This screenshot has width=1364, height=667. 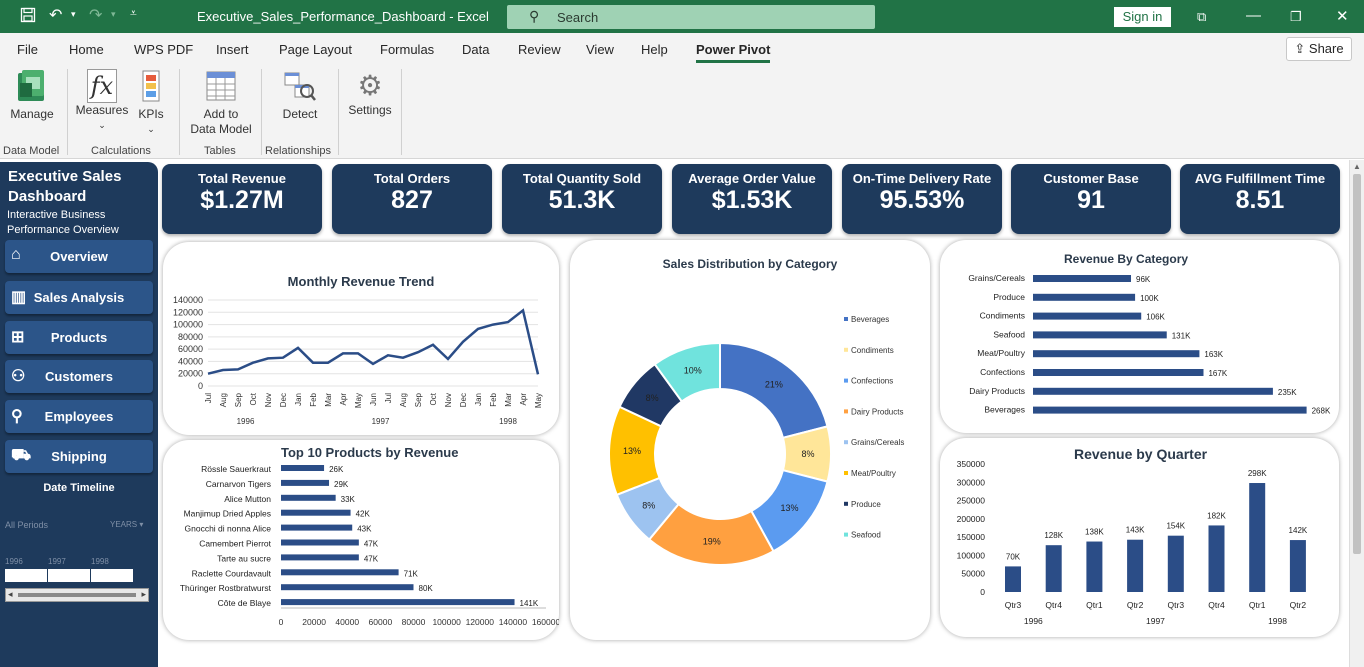 I want to click on search-box: ⚲ Search, so click(x=691, y=17).